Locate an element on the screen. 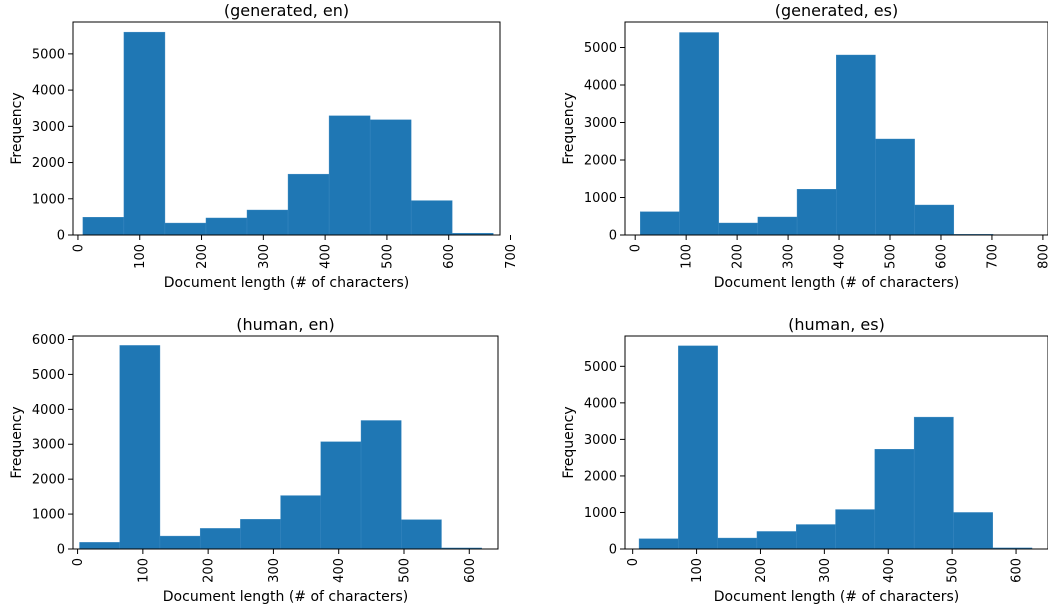 This screenshot has width=1048, height=610. chart-title: (generated, es) is located at coordinates (836, 10).